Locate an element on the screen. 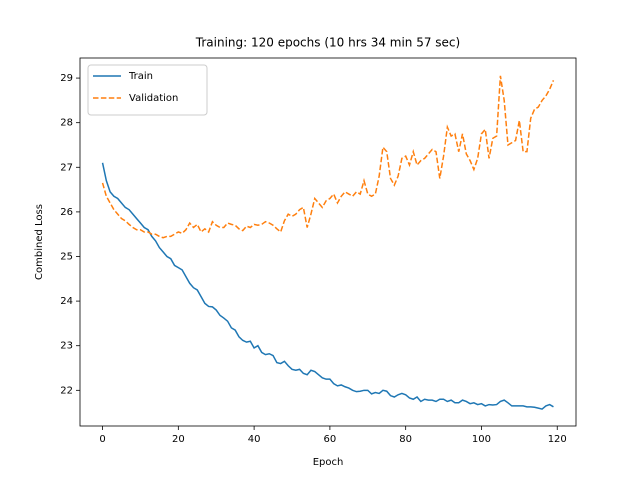 Image resolution: width=640 pixels, height=484 pixels. y-tick-label: 23 is located at coordinates (66, 346).